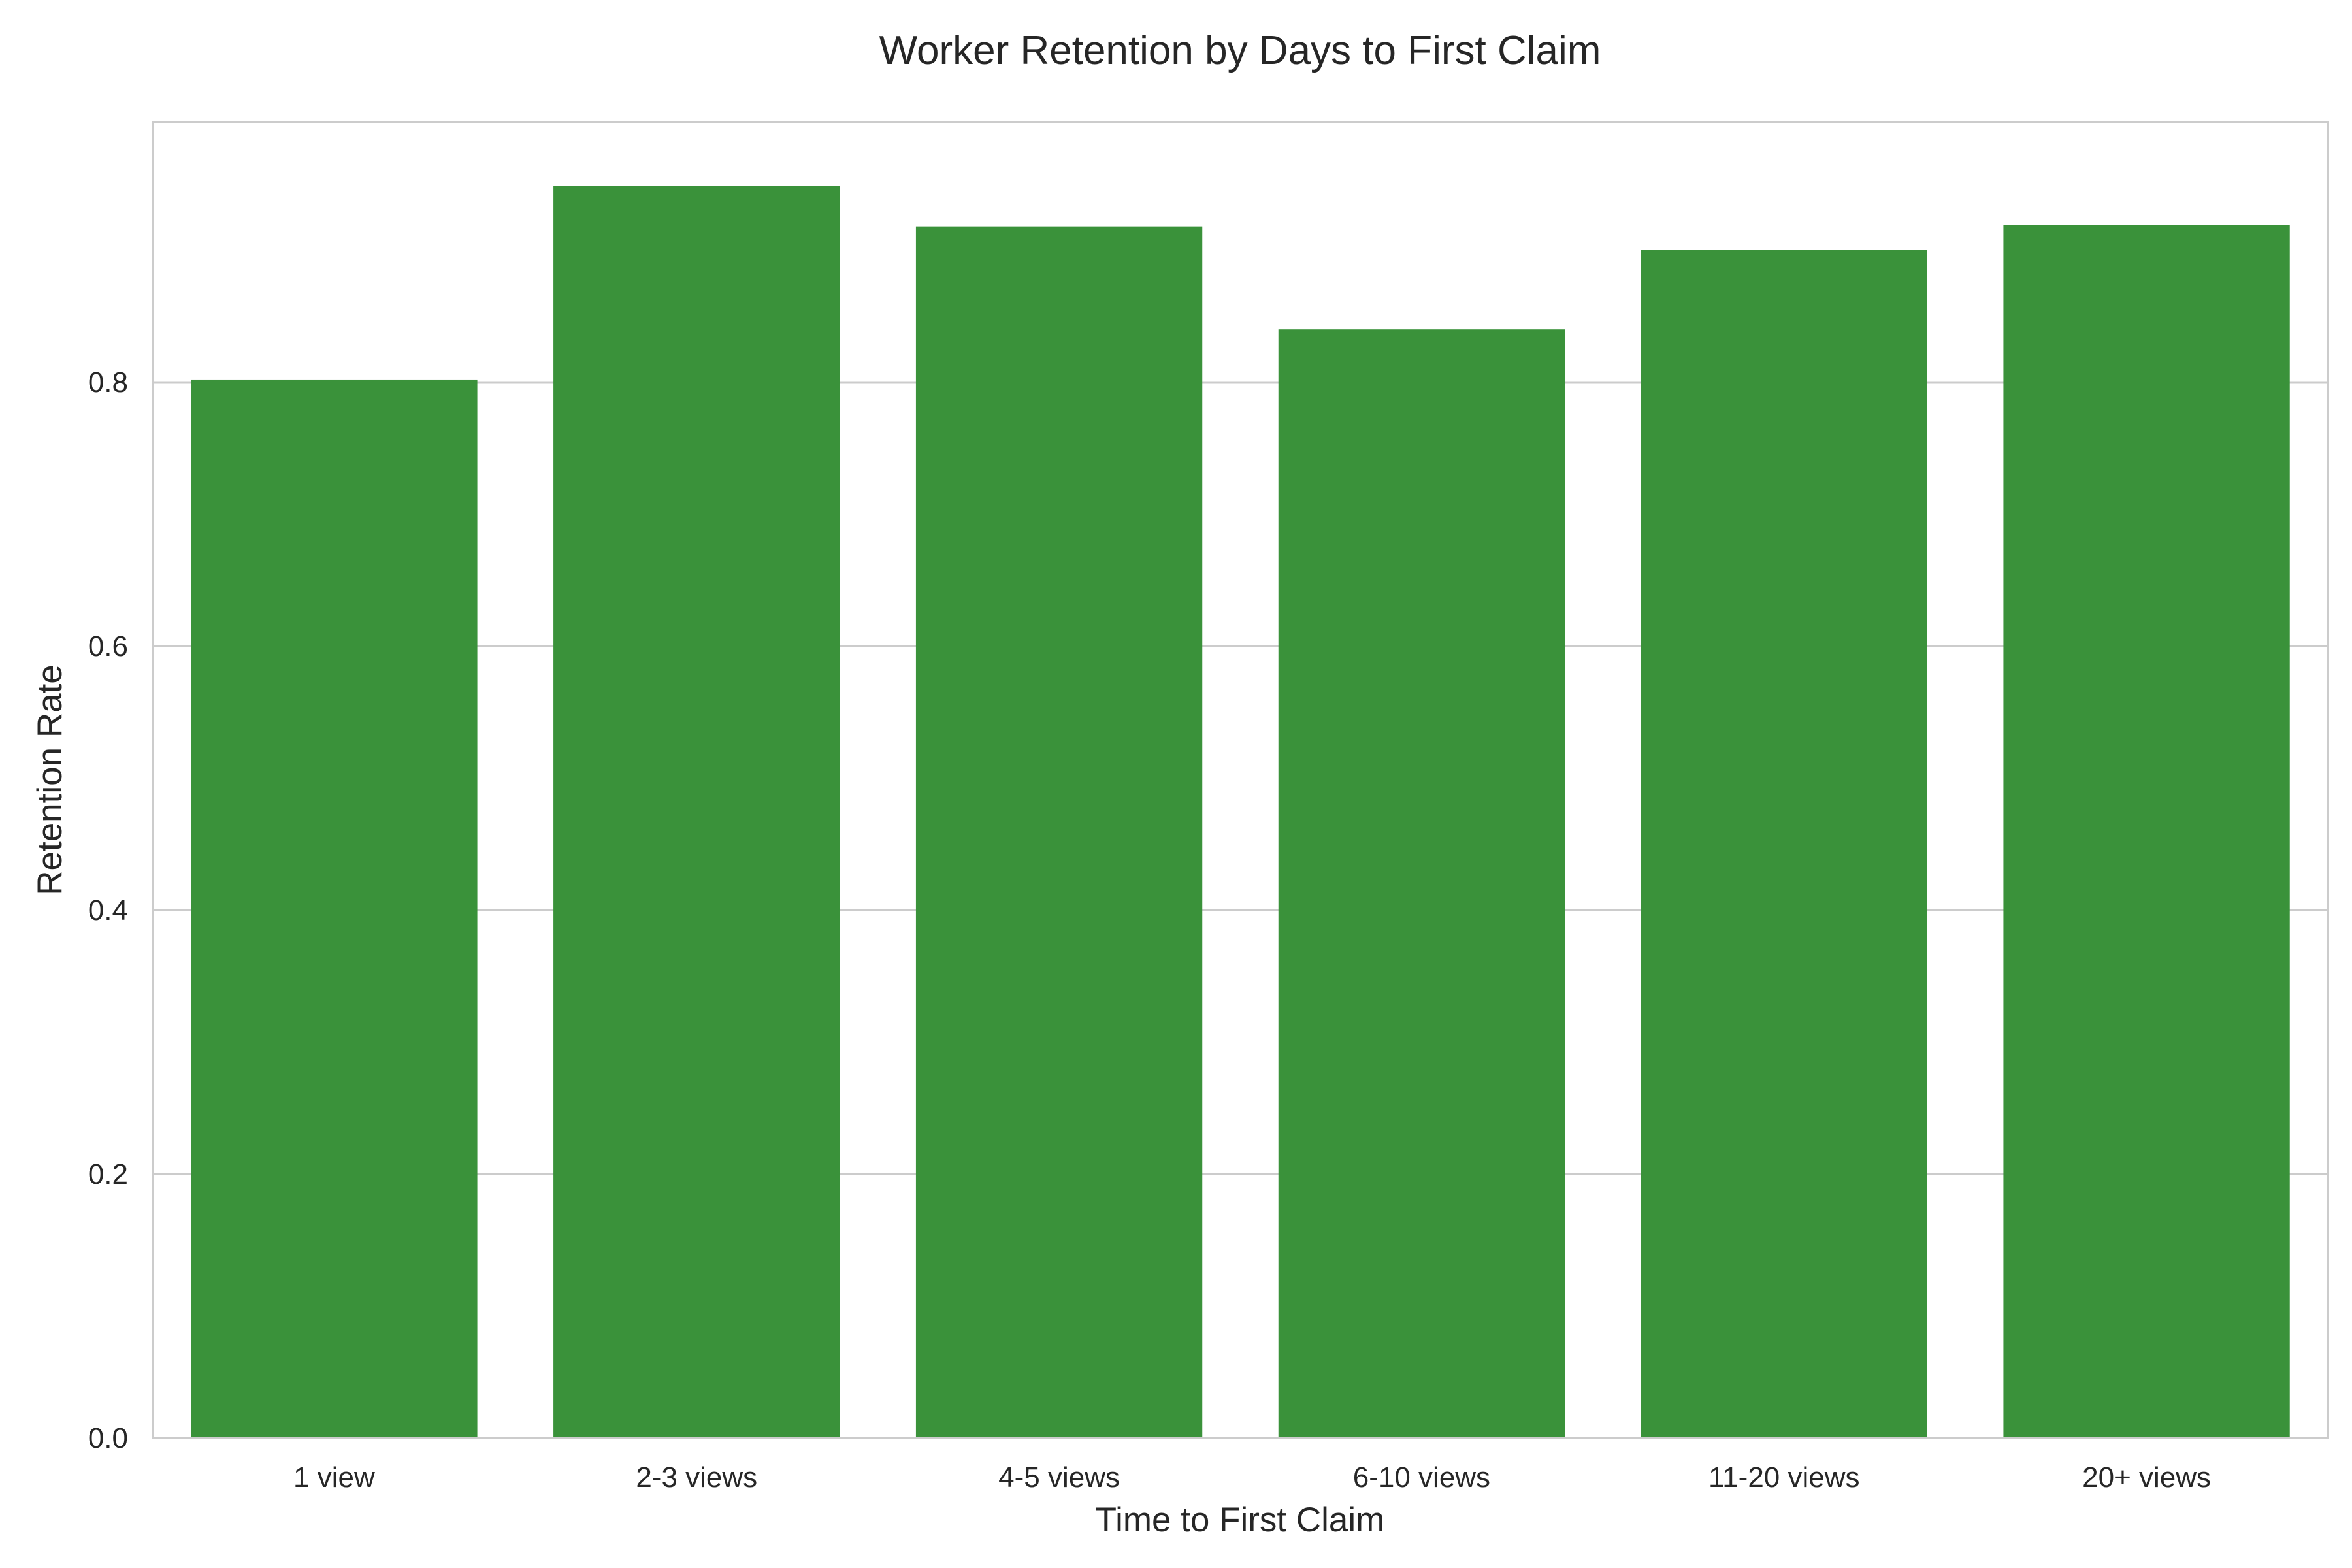 The width and height of the screenshot is (2352, 1568). I want to click on y-axis-label: Retention Rate, so click(50, 780).